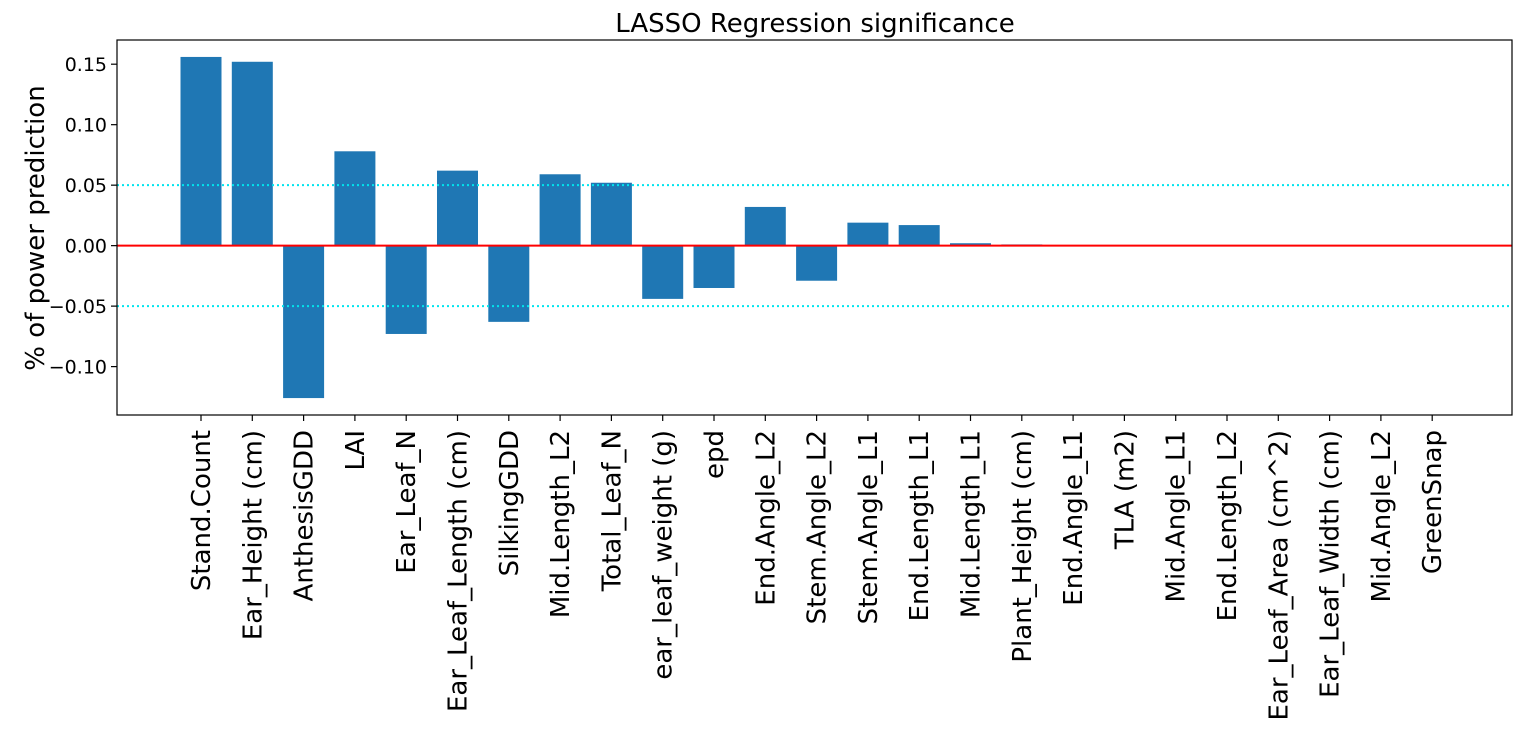 The width and height of the screenshot is (1522, 751). Describe the element at coordinates (305, 515) in the screenshot. I see `x-tick-label: AnthesisGDD` at that location.